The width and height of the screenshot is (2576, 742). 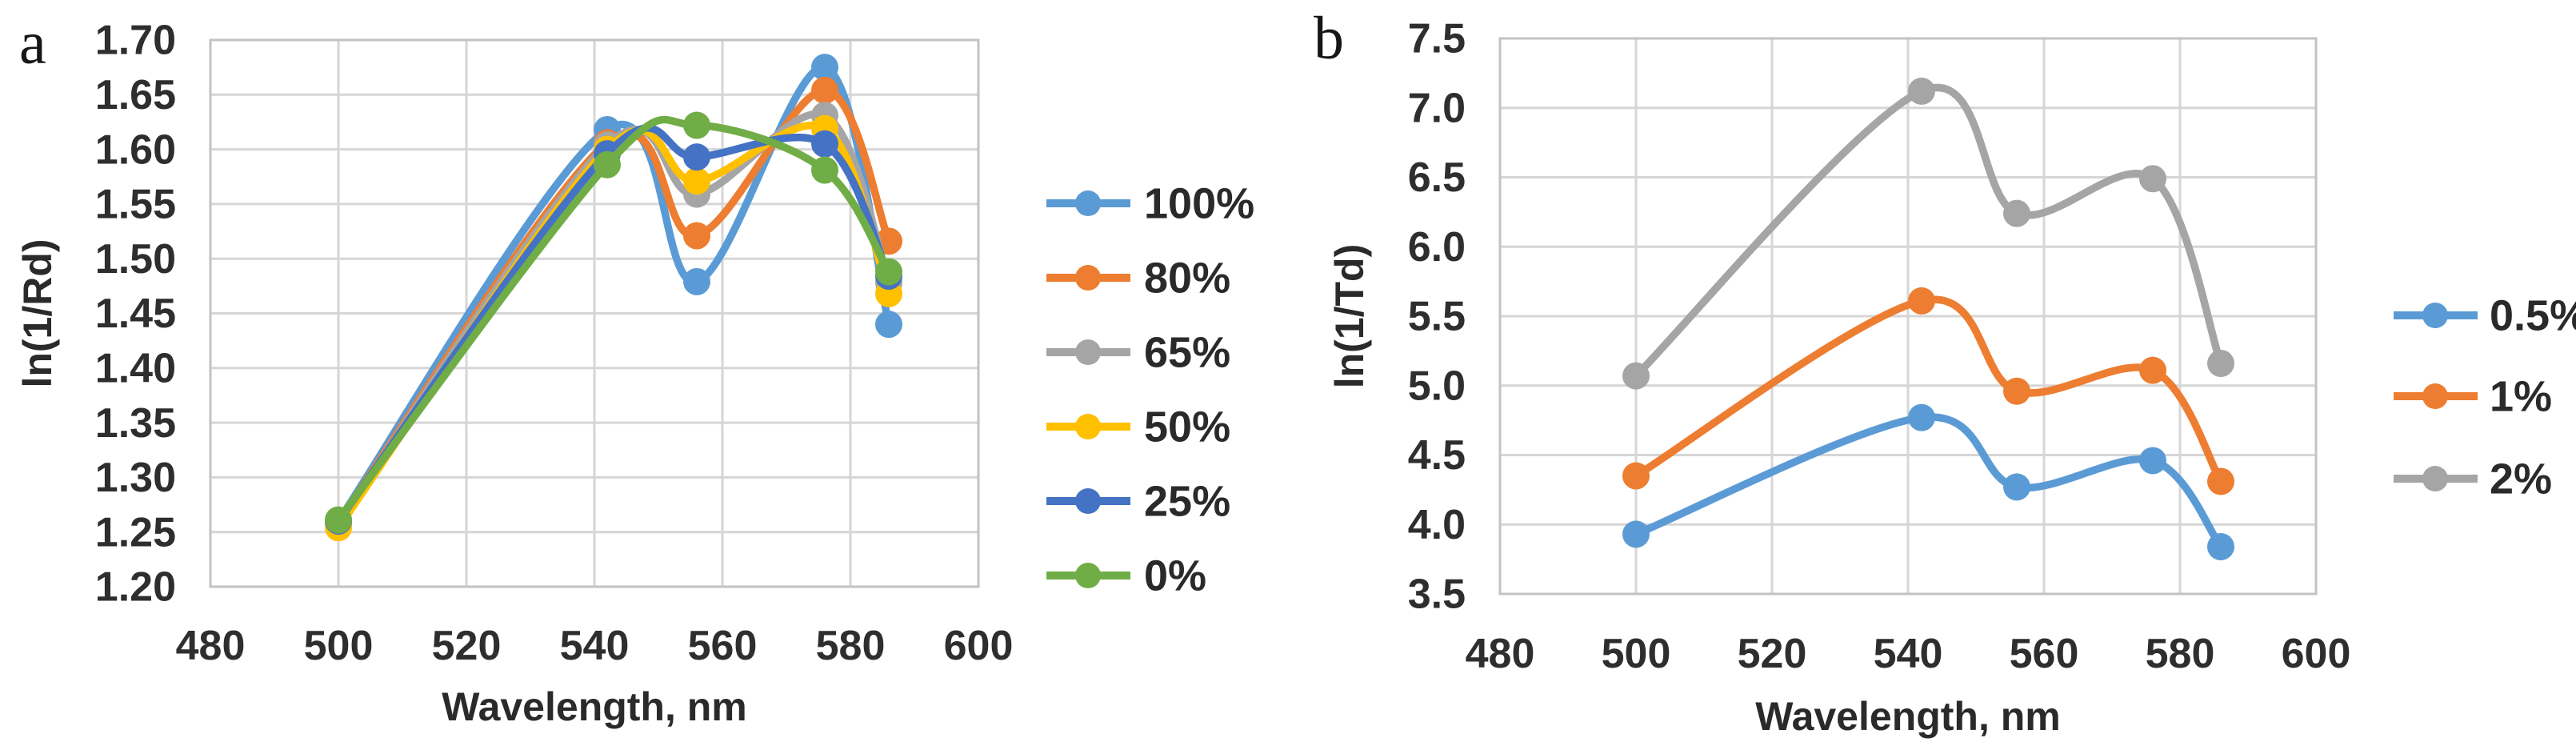 I want to click on legend-item-100%: 100%, so click(x=1150, y=203).